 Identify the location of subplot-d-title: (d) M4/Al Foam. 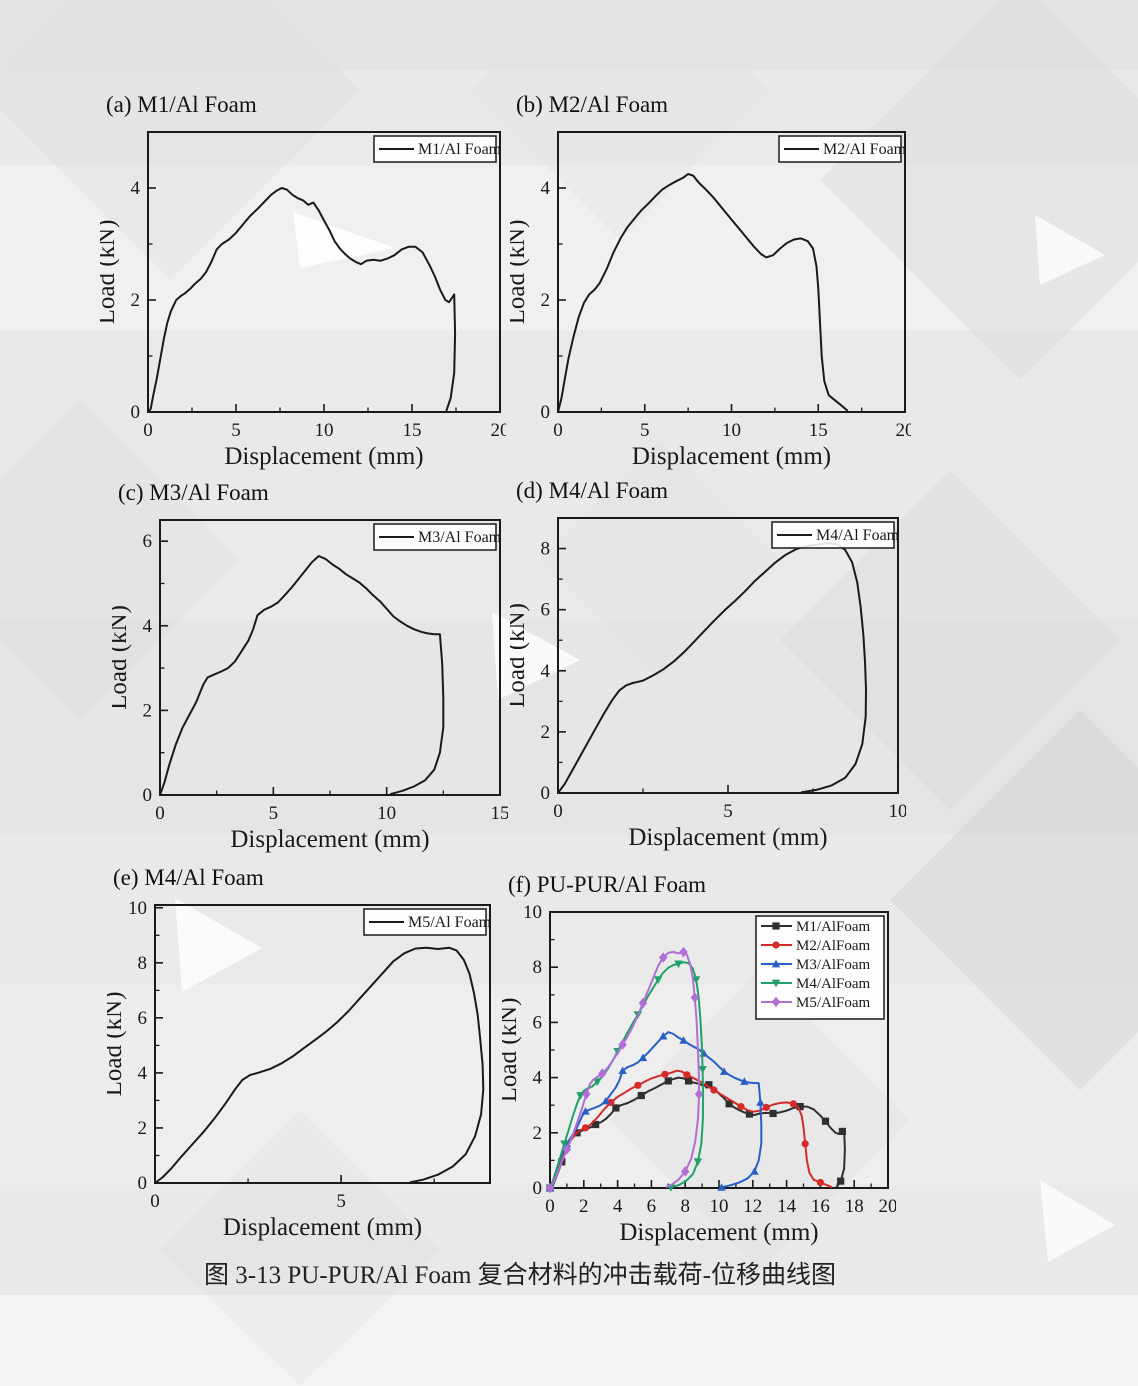
(592, 490).